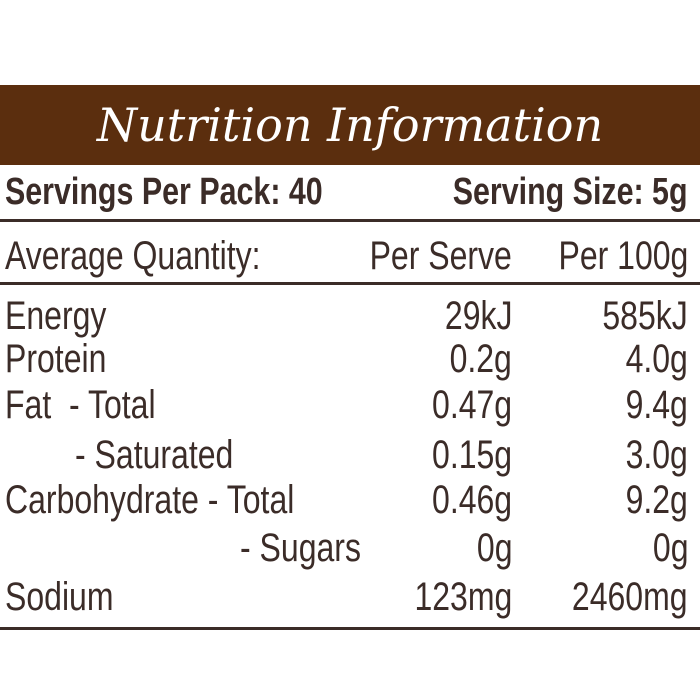  I want to click on title: Nutrition Information, so click(350, 125).